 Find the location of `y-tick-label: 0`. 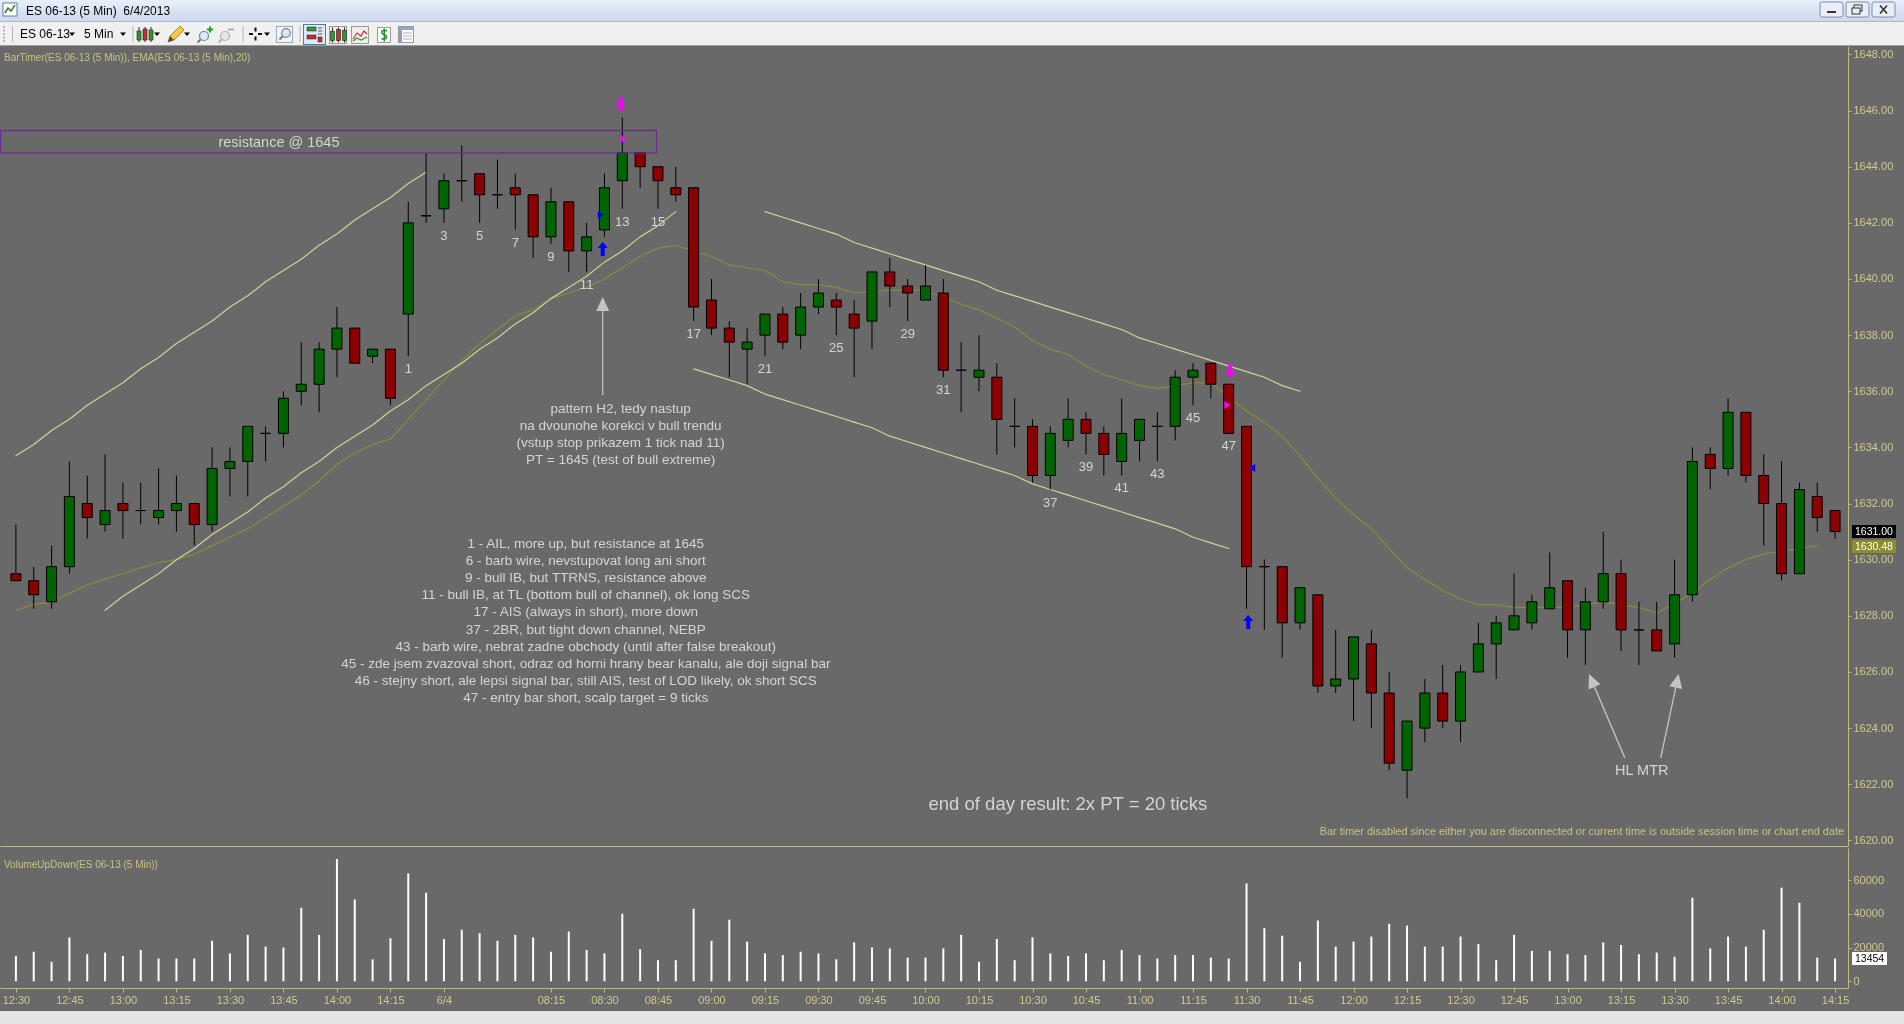

y-tick-label: 0 is located at coordinates (1856, 980).